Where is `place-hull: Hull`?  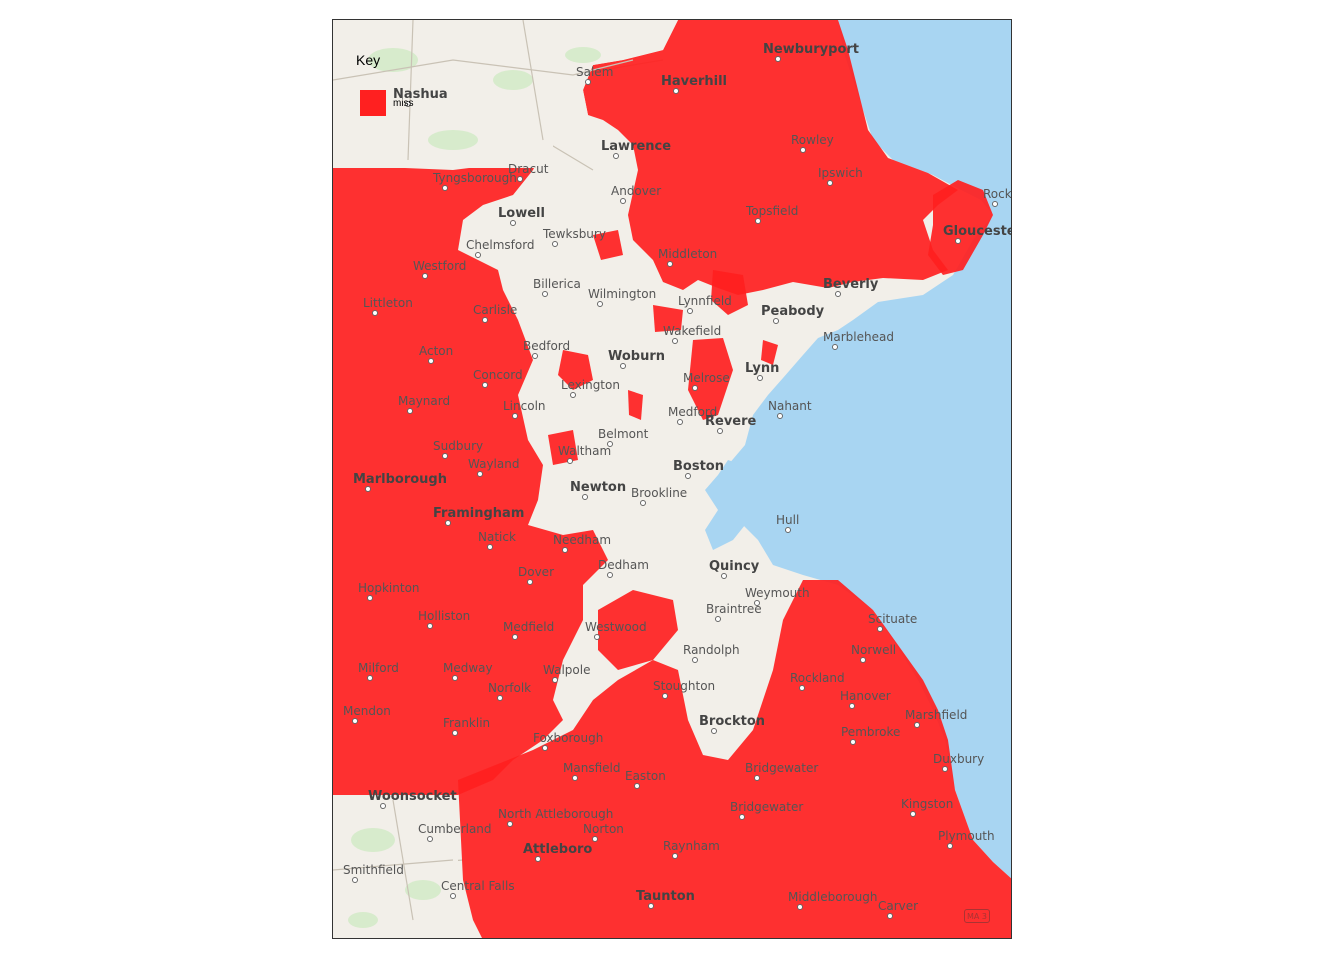 place-hull: Hull is located at coordinates (787, 523).